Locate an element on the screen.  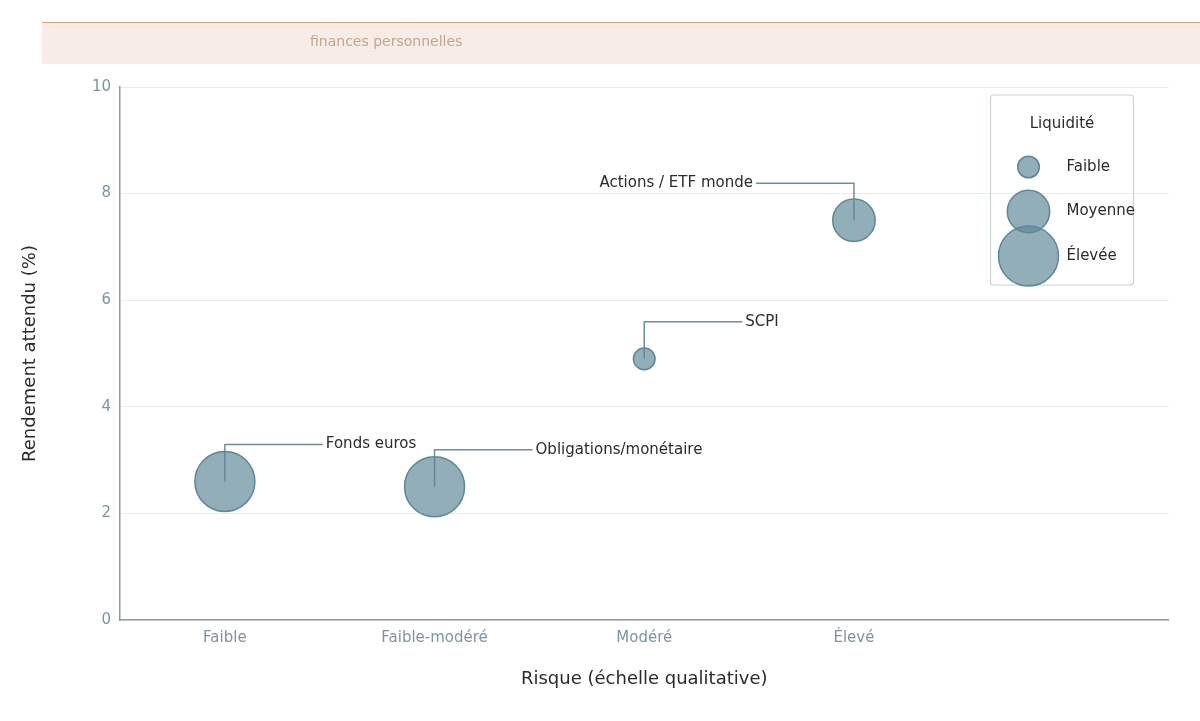
annotation: Obligations/monétaire is located at coordinates (619, 448).